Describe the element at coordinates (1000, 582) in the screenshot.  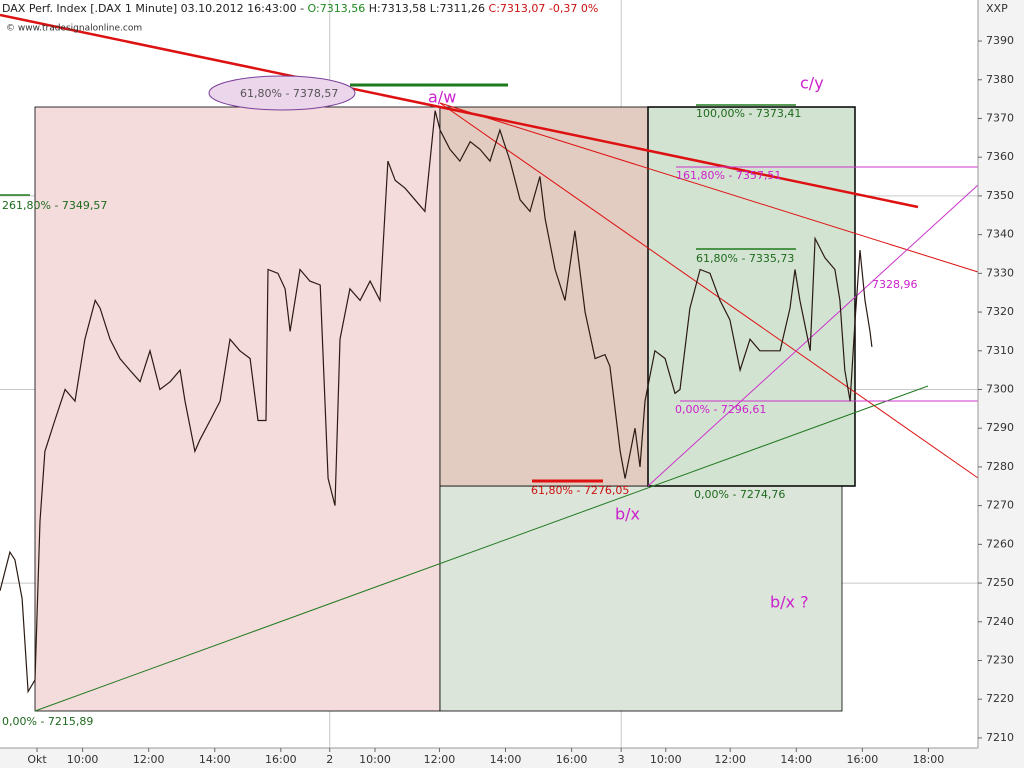
I see `y-tick-label: 7250` at that location.